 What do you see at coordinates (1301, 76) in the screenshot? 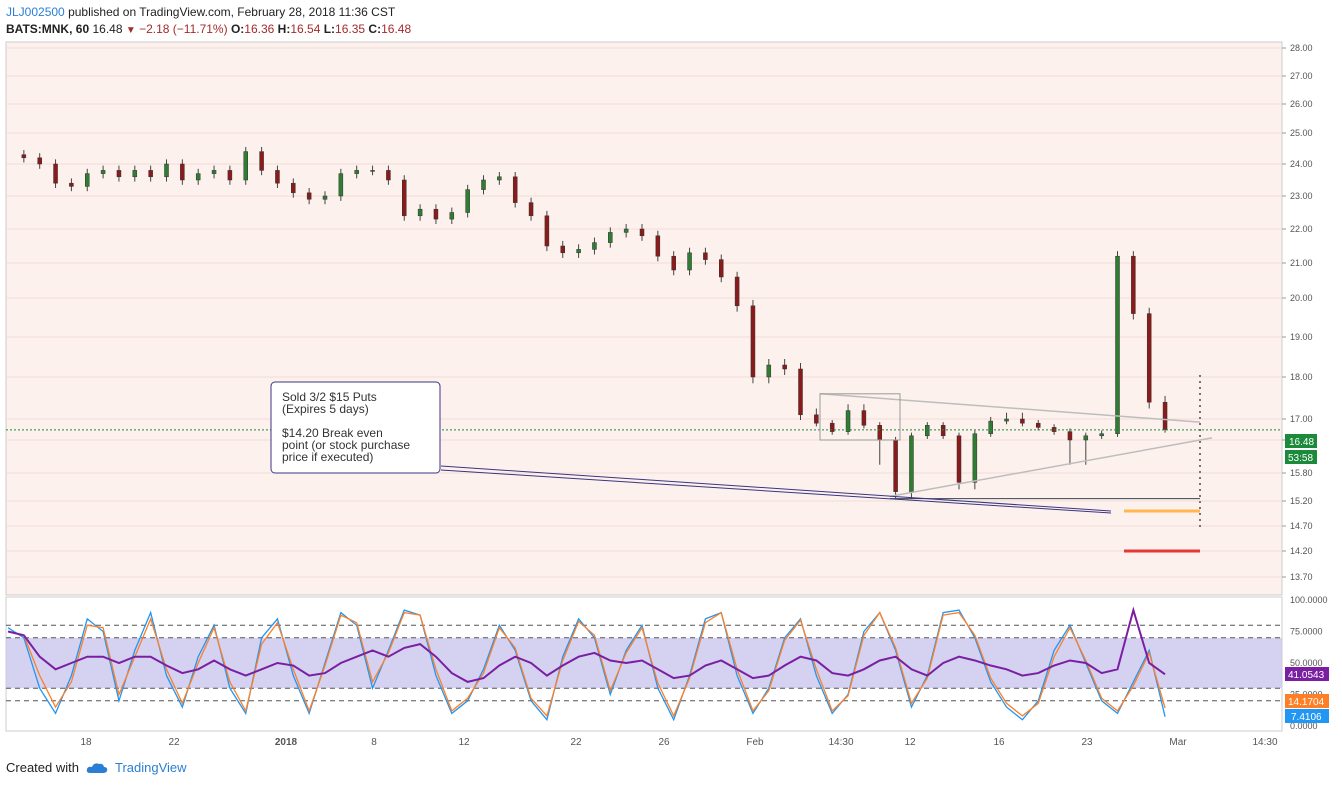
I see `price-tick-label: 27.00` at bounding box center [1301, 76].